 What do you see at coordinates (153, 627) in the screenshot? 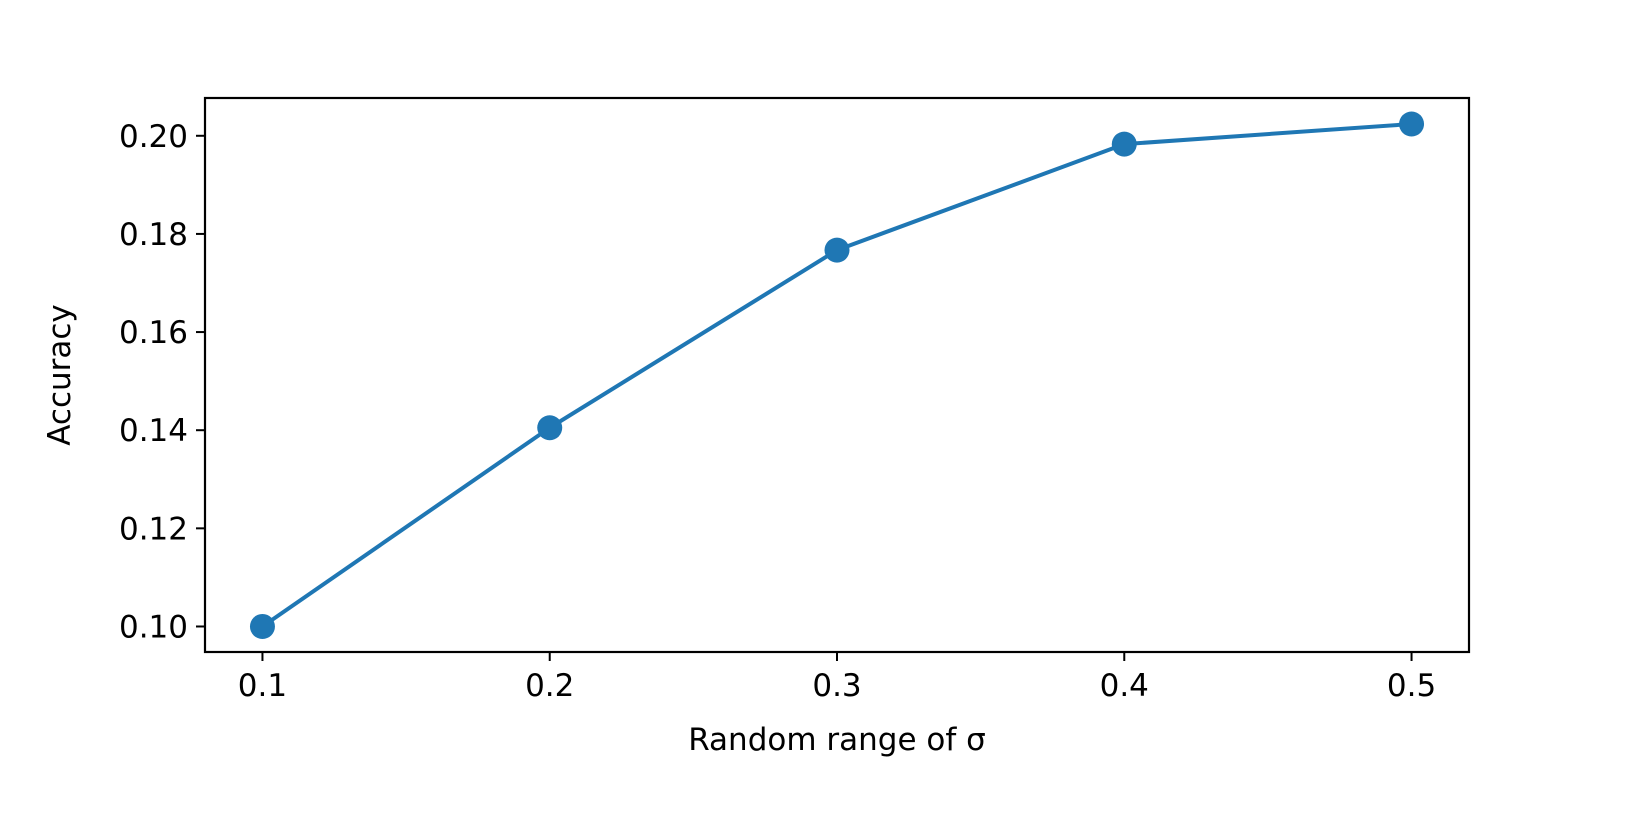
I see `y-tick-label: 0.10` at bounding box center [153, 627].